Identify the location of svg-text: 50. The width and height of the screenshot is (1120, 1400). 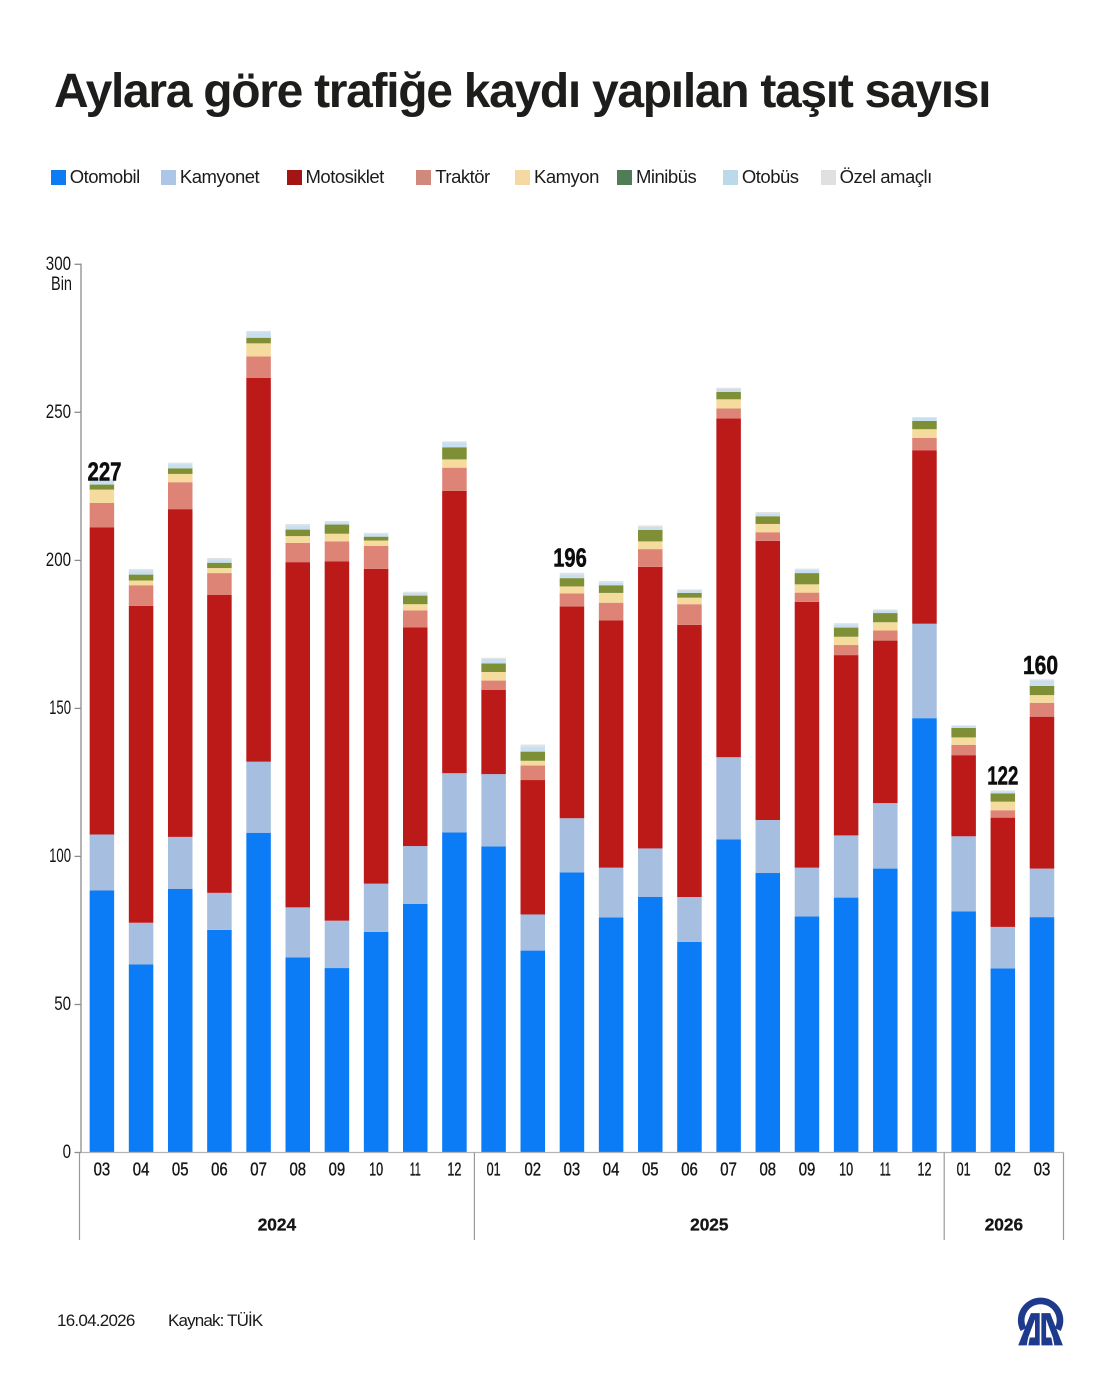
(62, 1004).